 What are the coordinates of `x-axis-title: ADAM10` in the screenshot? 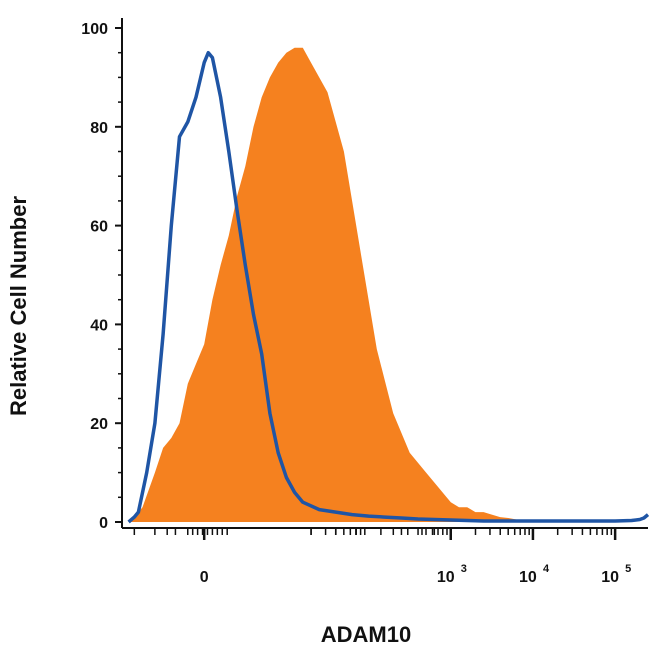 It's located at (366, 634).